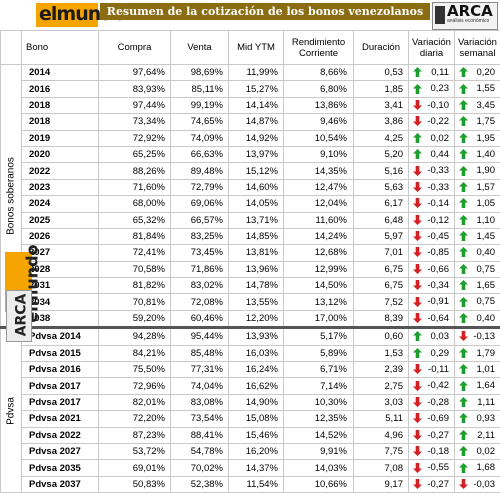 This screenshot has height=493, width=500. What do you see at coordinates (256, 302) in the screenshot?
I see `mid-ytm: 13,55%` at bounding box center [256, 302].